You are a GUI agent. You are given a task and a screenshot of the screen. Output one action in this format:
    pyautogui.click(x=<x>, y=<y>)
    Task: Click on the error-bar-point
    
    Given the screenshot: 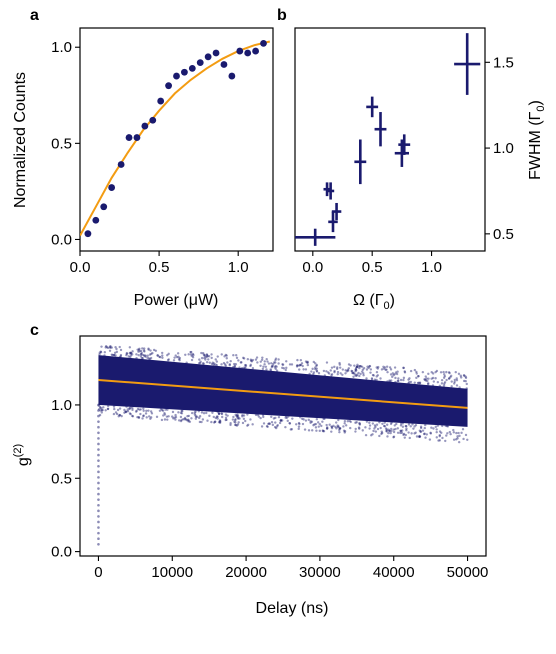 What is the action you would take?
    pyautogui.click(x=360, y=162)
    